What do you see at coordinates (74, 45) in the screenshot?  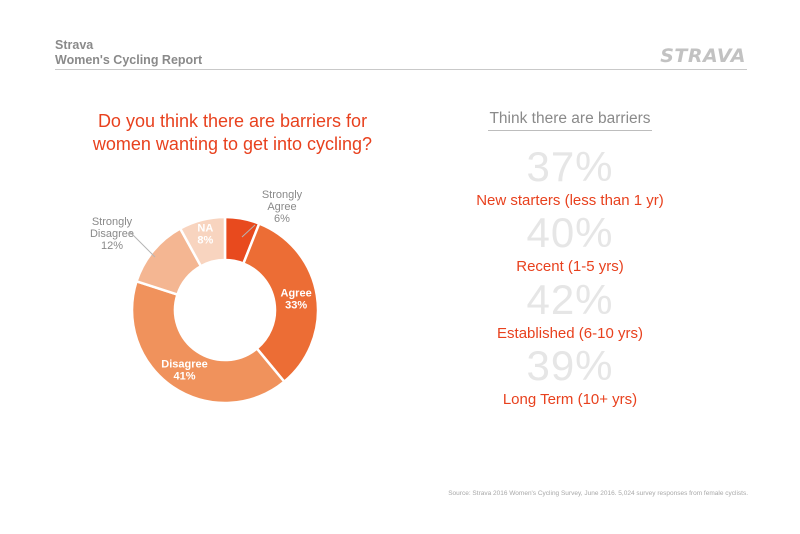 I see `brand-name: Strava` at bounding box center [74, 45].